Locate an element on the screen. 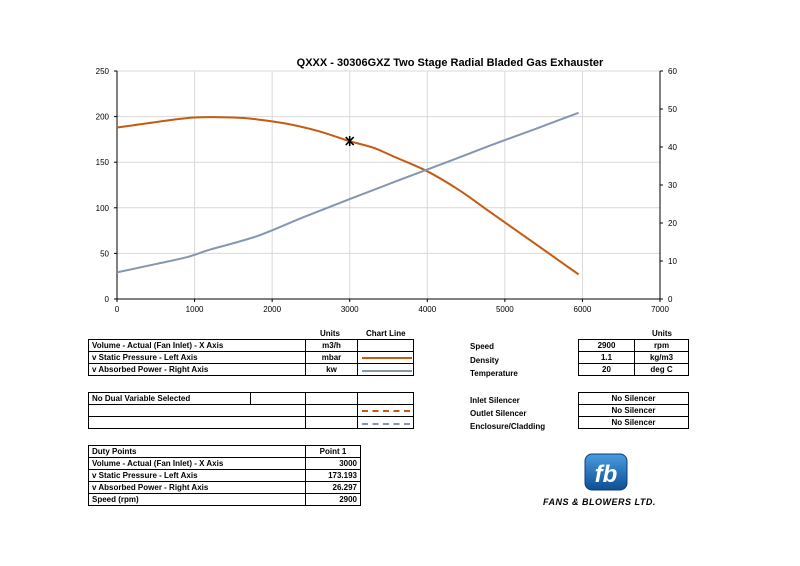 This screenshot has height=566, width=800. series-units: mbar is located at coordinates (331, 357).